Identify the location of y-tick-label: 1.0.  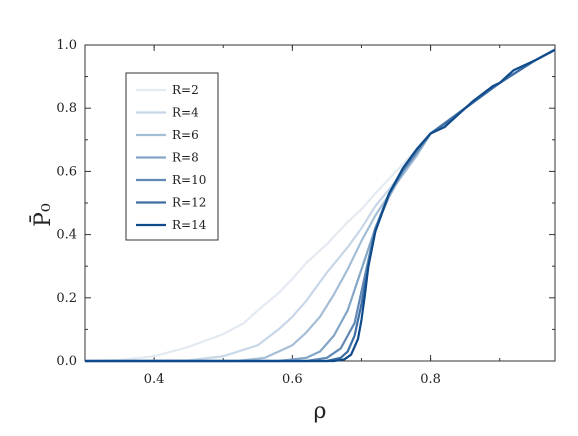
(66, 45).